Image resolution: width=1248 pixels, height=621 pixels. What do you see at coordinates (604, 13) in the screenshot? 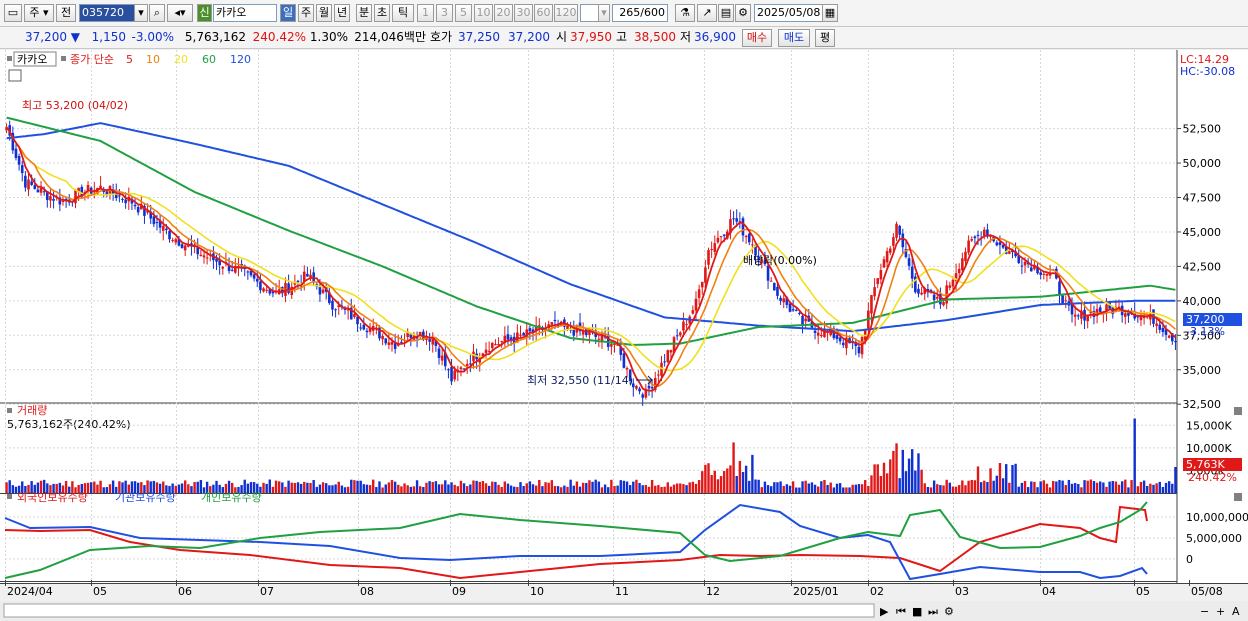
I see `interval-dropdown-icon: ▾` at bounding box center [604, 13].